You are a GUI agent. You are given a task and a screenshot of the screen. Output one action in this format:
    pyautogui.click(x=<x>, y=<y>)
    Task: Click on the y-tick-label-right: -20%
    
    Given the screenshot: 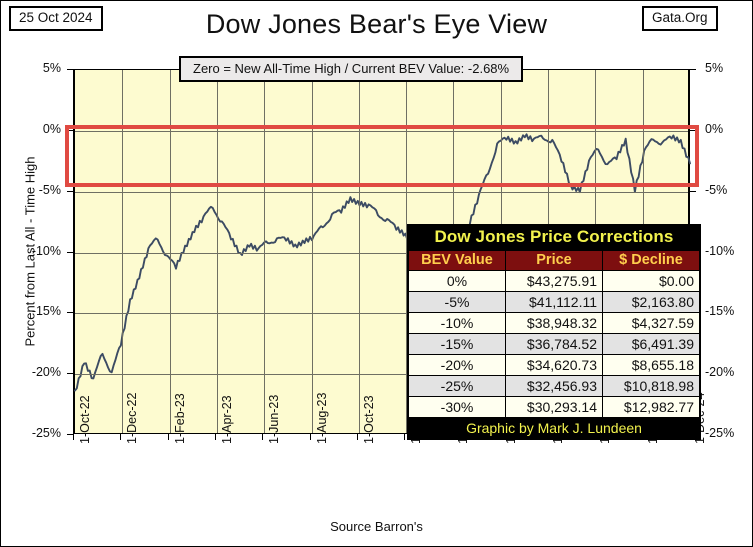 What is the action you would take?
    pyautogui.click(x=720, y=372)
    